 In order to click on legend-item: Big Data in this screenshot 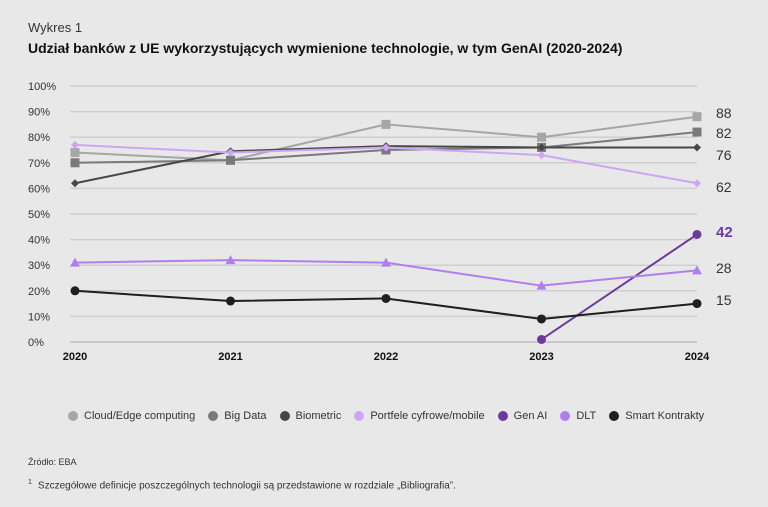, I will do `click(237, 416)`.